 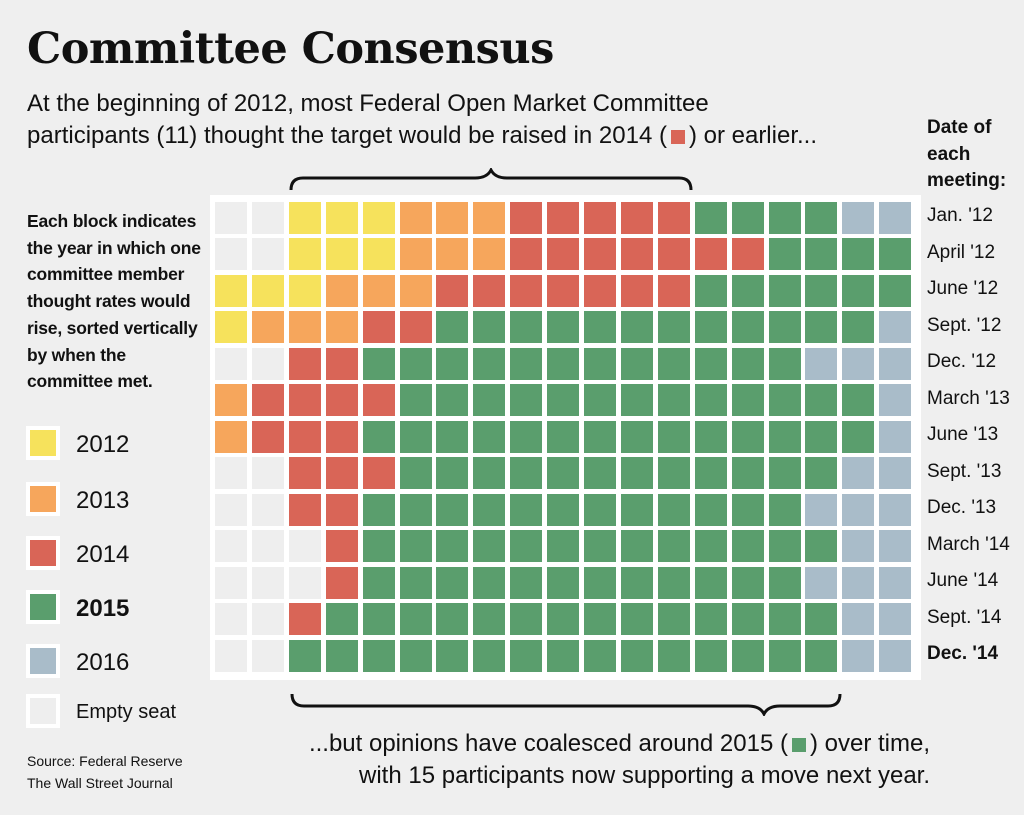 What do you see at coordinates (677, 137) in the screenshot?
I see `swatch-2014-inline` at bounding box center [677, 137].